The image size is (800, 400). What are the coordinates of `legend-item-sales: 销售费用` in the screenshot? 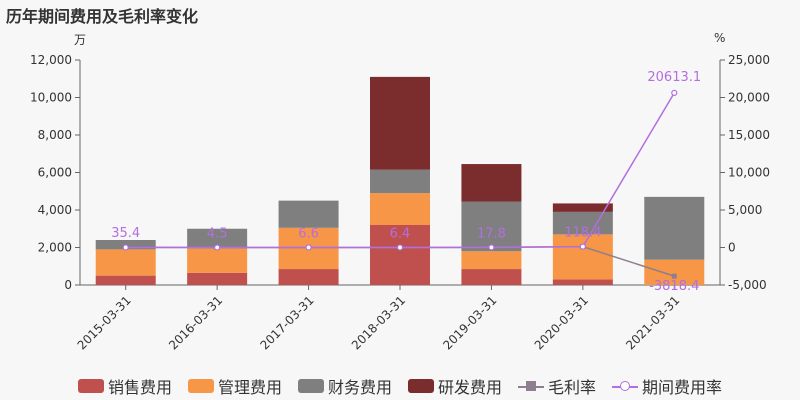 It's located at (124, 386).